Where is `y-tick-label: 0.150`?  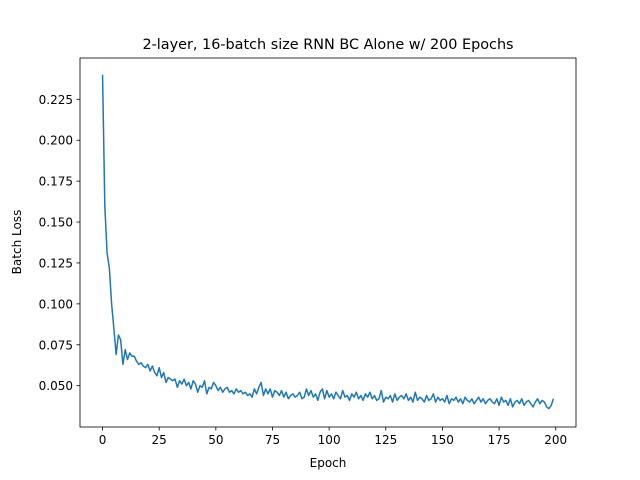
y-tick-label: 0.150 is located at coordinates (56, 223).